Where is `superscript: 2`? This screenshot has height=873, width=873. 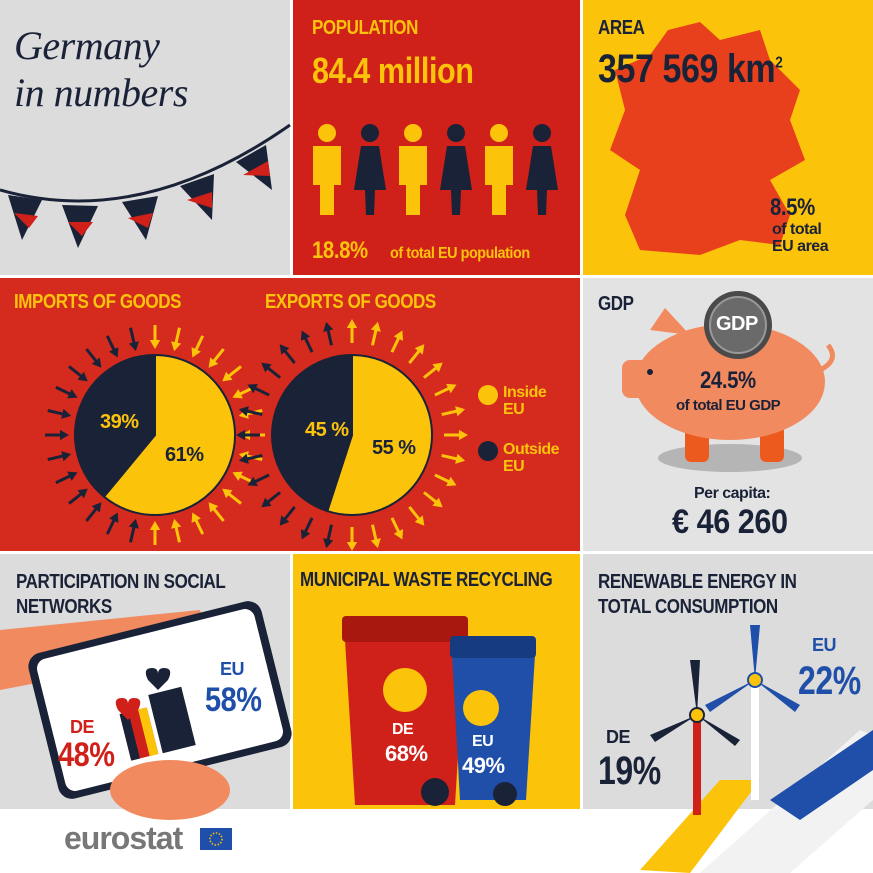
superscript: 2 is located at coordinates (779, 63).